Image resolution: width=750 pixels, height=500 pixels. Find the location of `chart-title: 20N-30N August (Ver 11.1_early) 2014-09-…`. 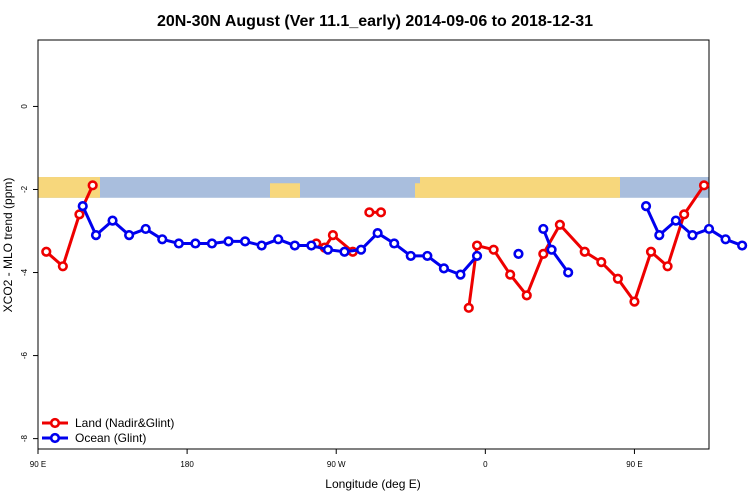

chart-title: 20N-30N August (Ver 11.1_early) 2014-09-… is located at coordinates (375, 21).